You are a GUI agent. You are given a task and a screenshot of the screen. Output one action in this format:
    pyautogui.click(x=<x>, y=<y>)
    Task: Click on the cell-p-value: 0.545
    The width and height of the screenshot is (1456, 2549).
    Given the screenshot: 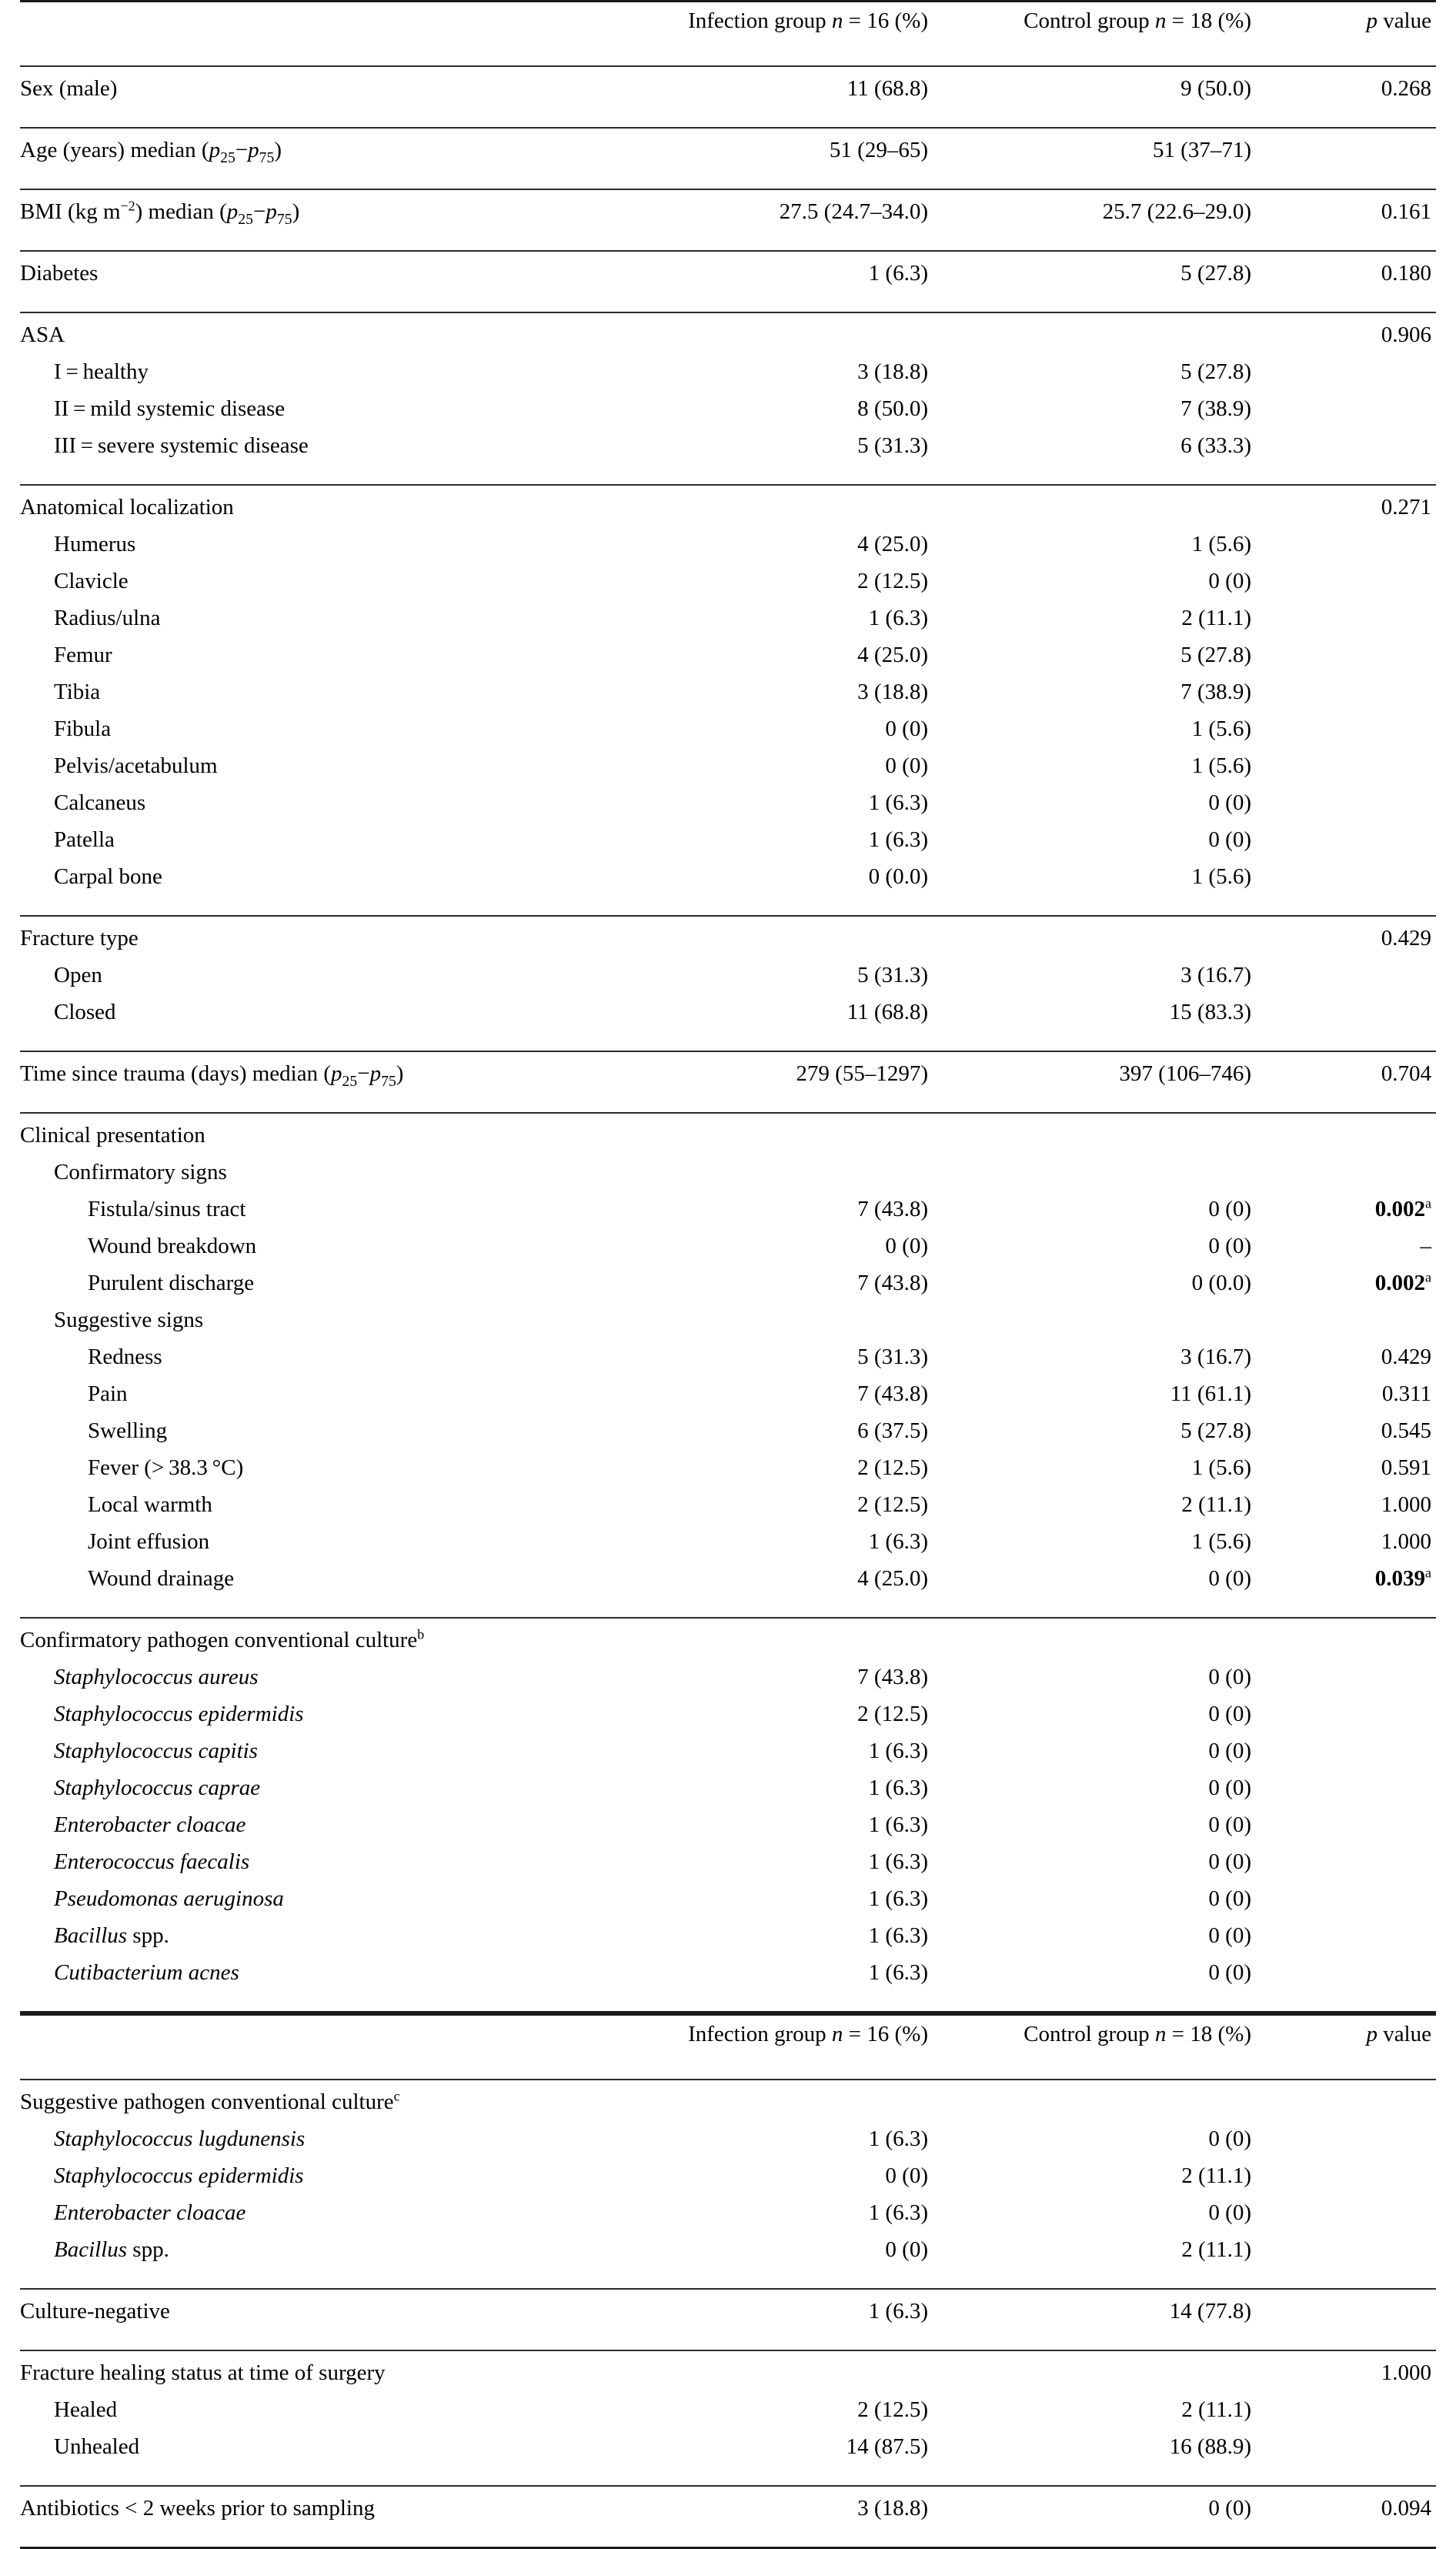 What is the action you would take?
    pyautogui.click(x=1355, y=1438)
    